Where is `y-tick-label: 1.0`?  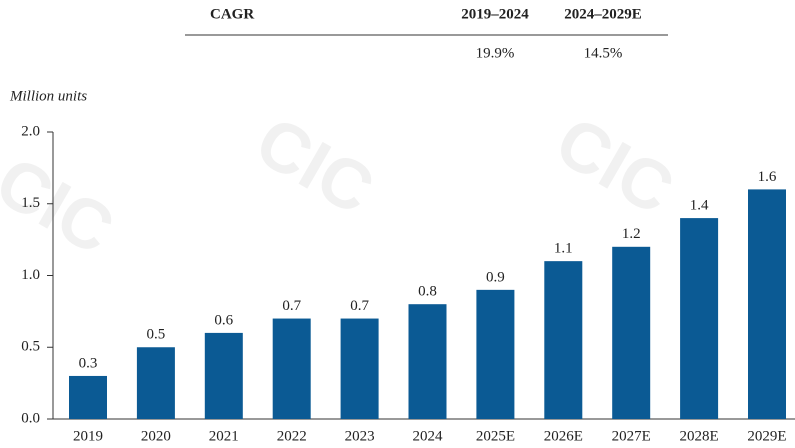
y-tick-label: 1.0 is located at coordinates (30, 275).